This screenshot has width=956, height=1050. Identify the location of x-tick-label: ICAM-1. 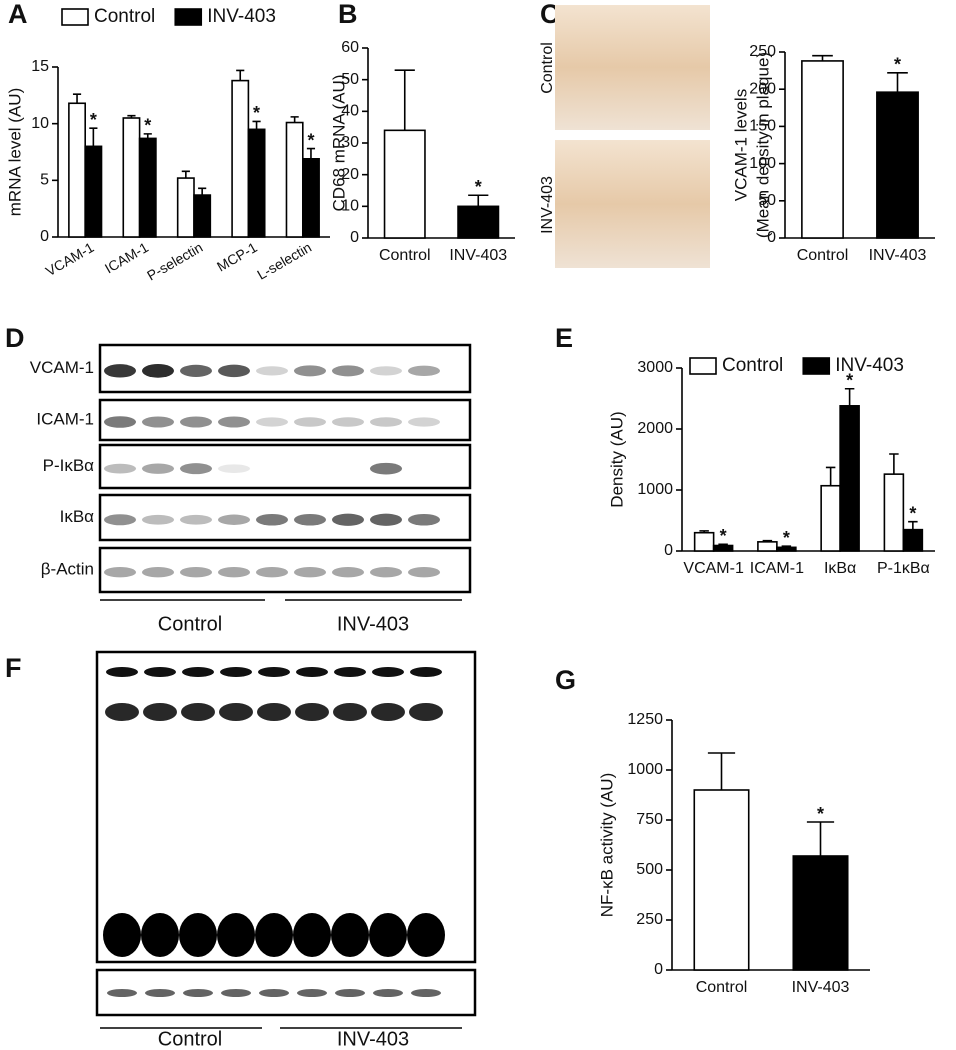
(777, 568).